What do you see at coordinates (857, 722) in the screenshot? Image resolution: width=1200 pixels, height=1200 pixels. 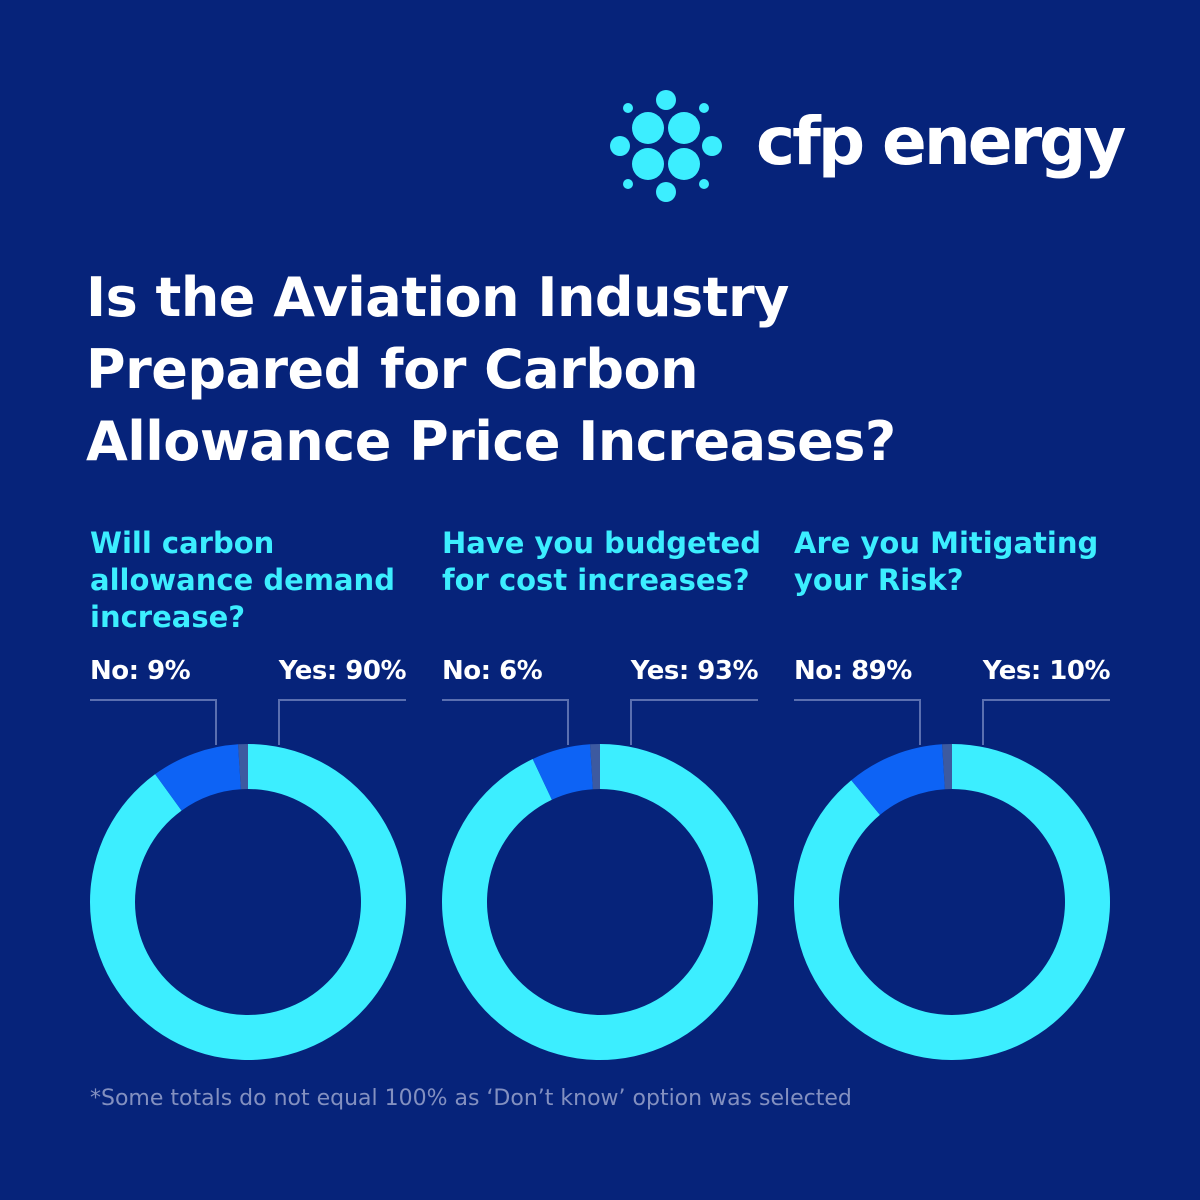 I see `chart-3-no-leader-line` at bounding box center [857, 722].